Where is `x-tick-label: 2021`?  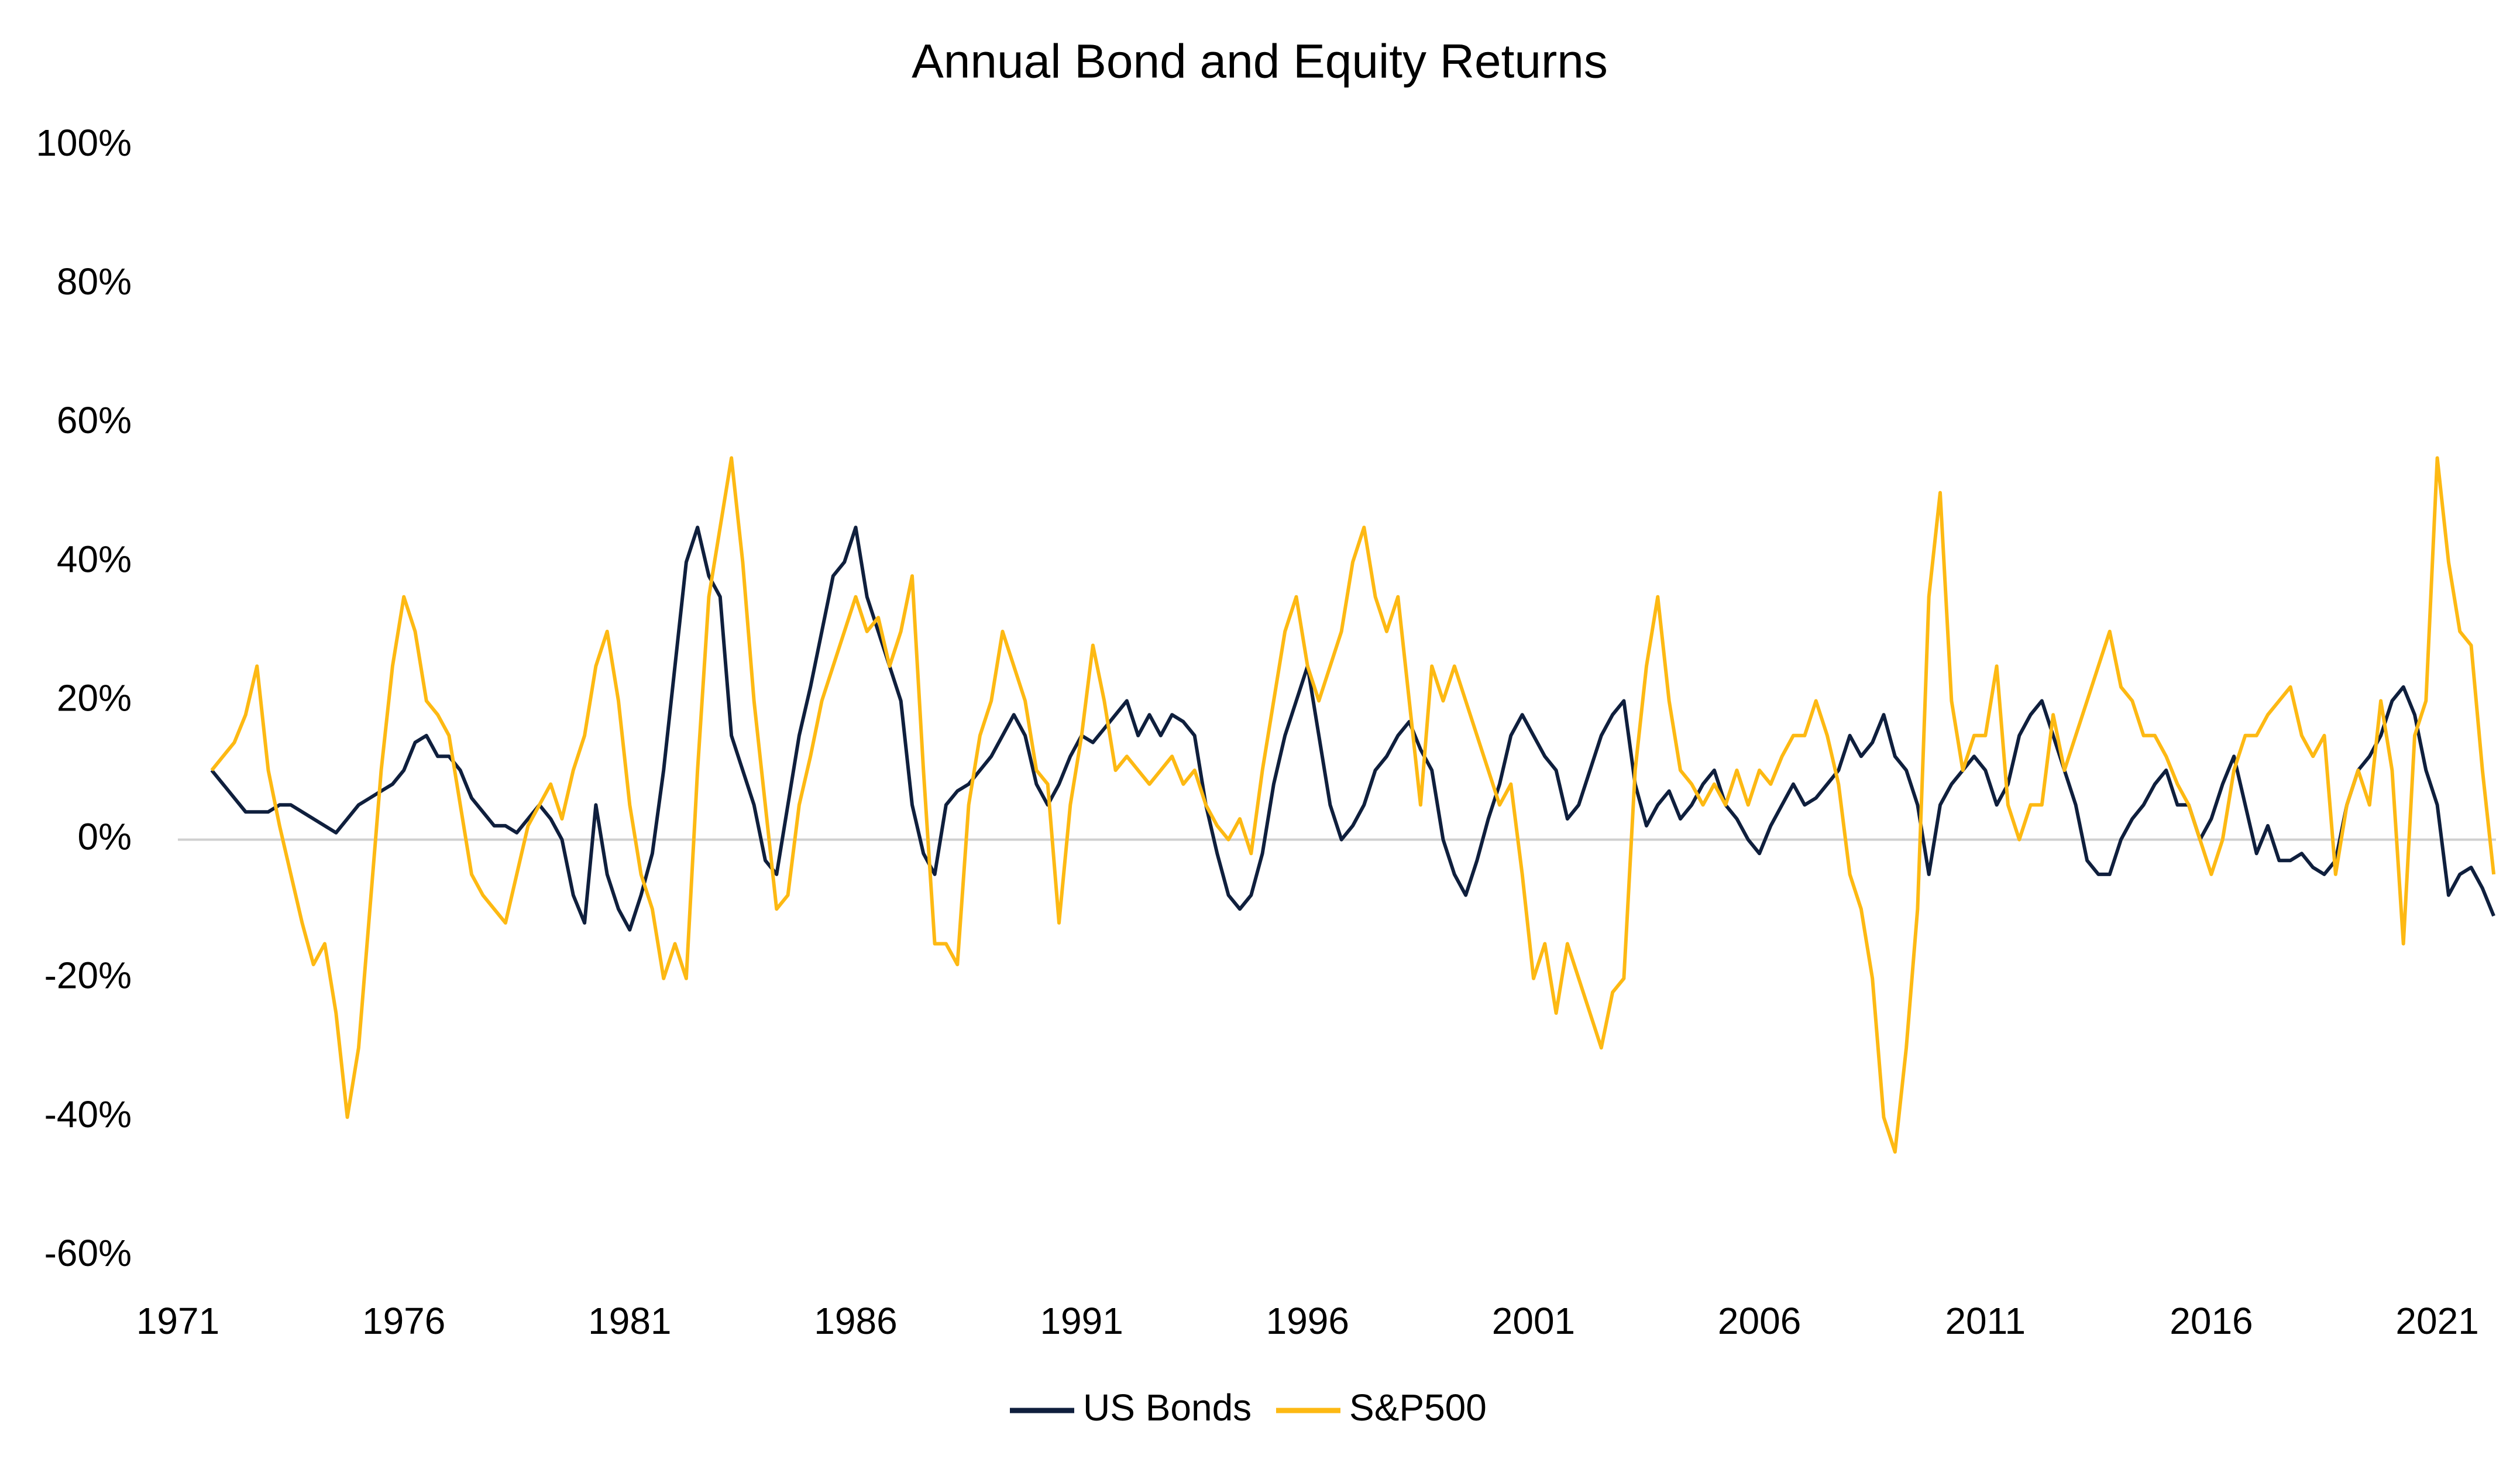
x-tick-label: 2021 is located at coordinates (2436, 1321).